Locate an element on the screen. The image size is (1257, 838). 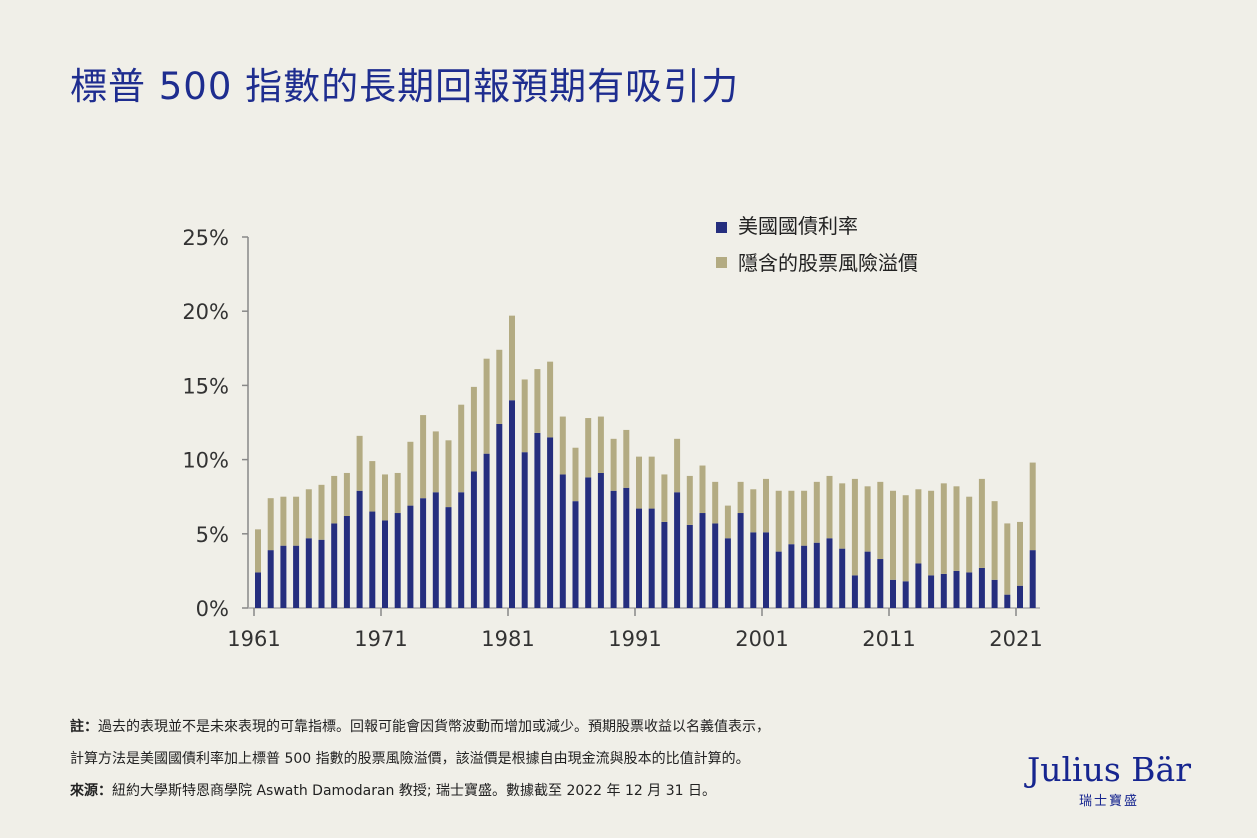
bar-premium-1963 is located at coordinates (283, 521).